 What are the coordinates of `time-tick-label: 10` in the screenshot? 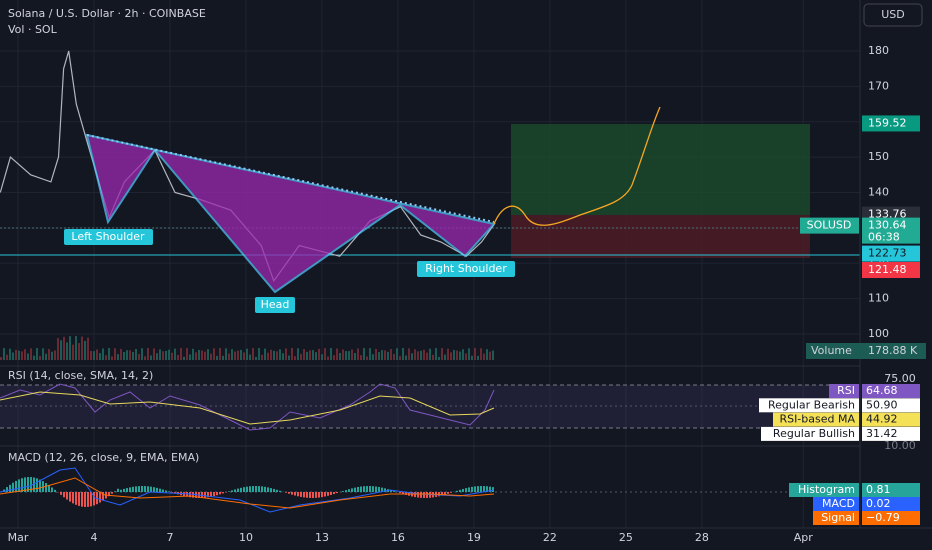 It's located at (246, 537).